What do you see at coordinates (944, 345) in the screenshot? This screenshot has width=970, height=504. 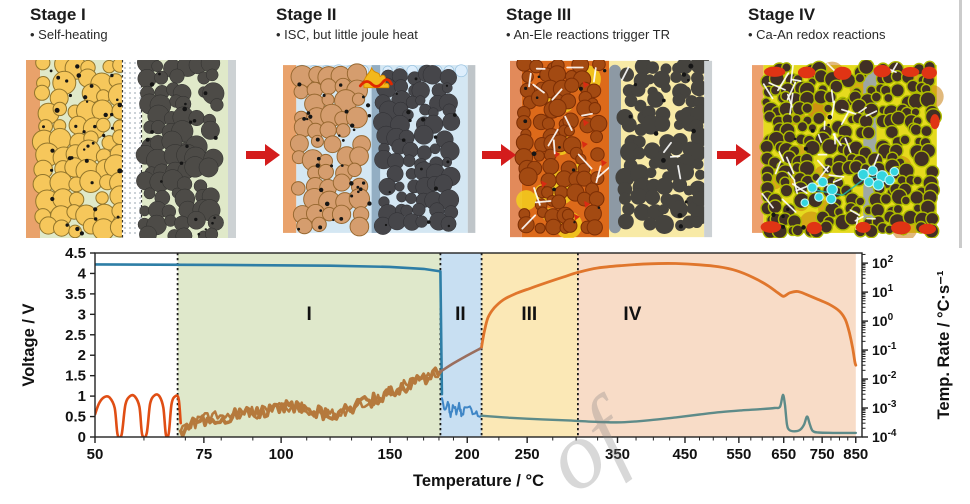 I see `y-right-axis-label: Temp. Rate / °C·s⁻¹` at bounding box center [944, 345].